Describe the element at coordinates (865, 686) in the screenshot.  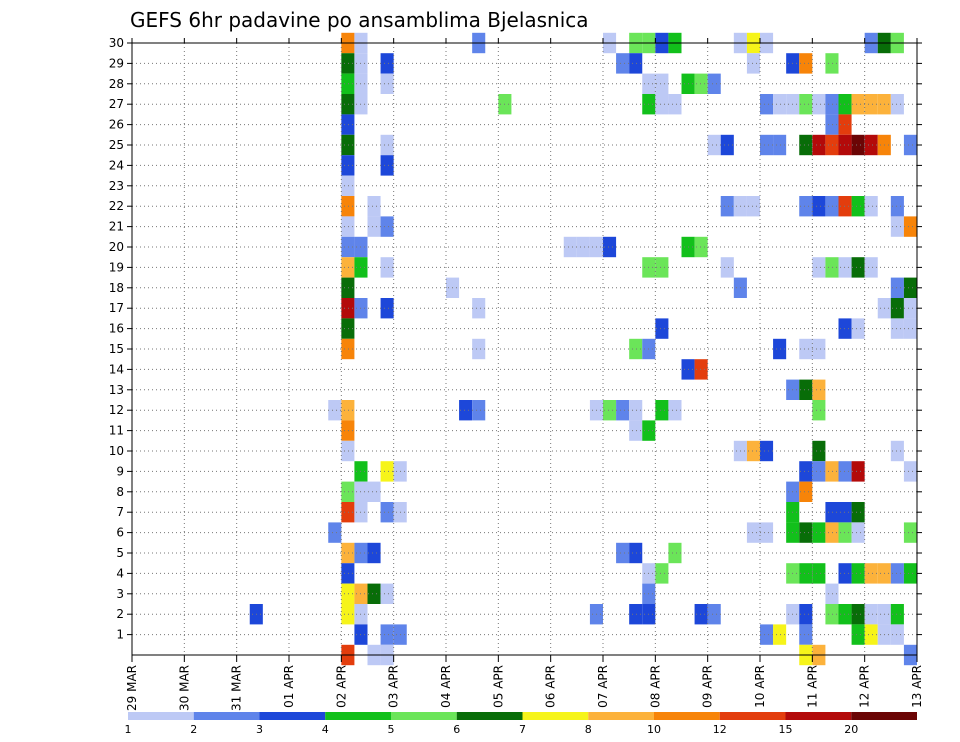
I see `x-tick-label: 12 APR` at that location.